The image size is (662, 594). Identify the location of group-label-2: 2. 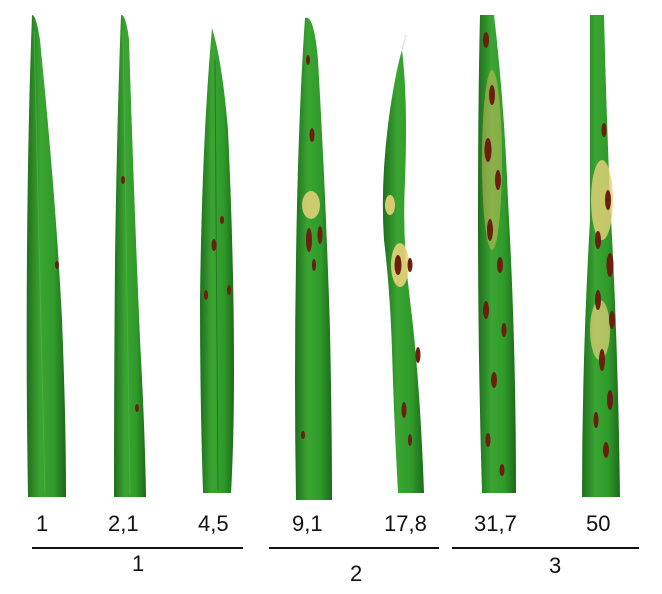
(356, 573).